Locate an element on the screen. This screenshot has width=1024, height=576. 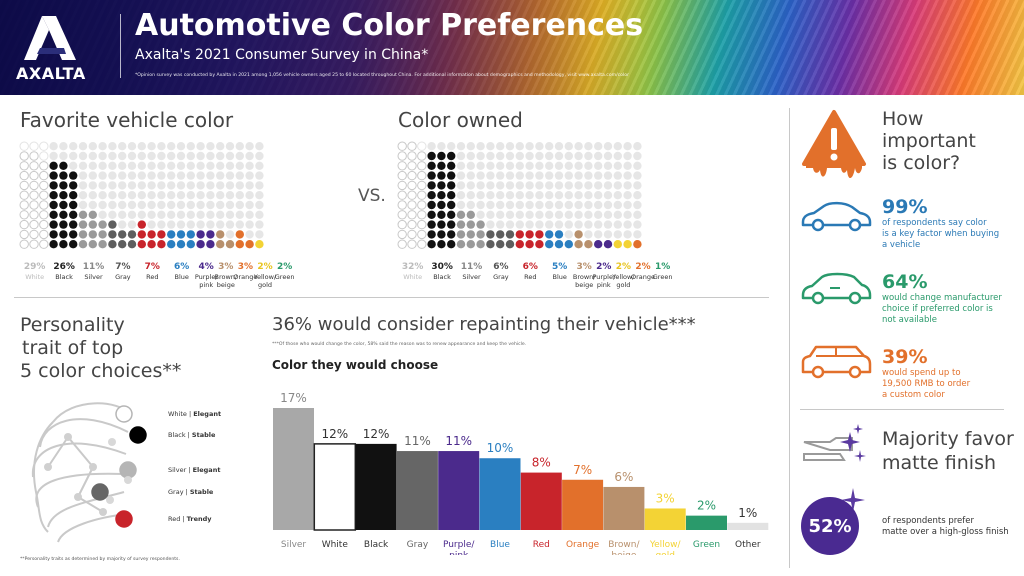
dot-chart-category-label: Orange is located at coordinates (643, 277).